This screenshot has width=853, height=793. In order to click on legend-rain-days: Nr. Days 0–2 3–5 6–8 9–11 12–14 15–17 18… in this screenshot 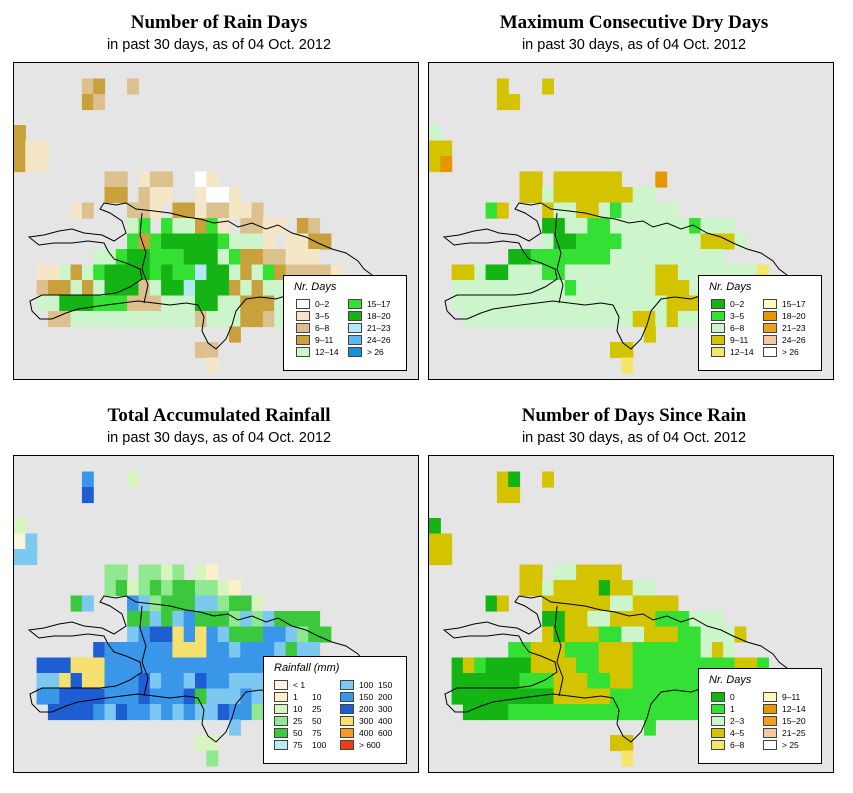, I will do `click(345, 323)`.